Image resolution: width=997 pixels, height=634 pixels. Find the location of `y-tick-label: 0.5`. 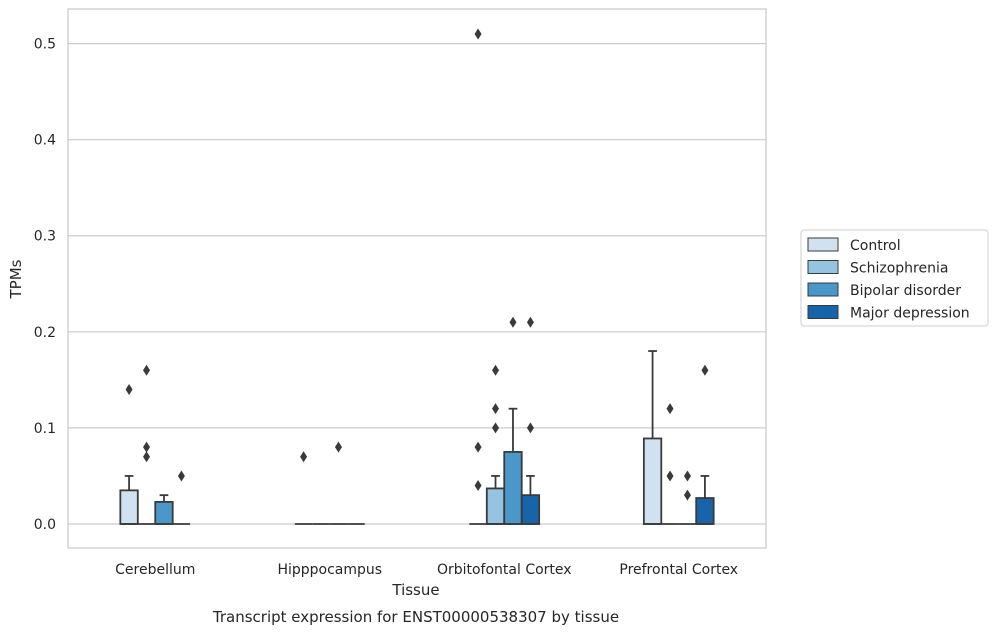

y-tick-label: 0.5 is located at coordinates (45, 45).